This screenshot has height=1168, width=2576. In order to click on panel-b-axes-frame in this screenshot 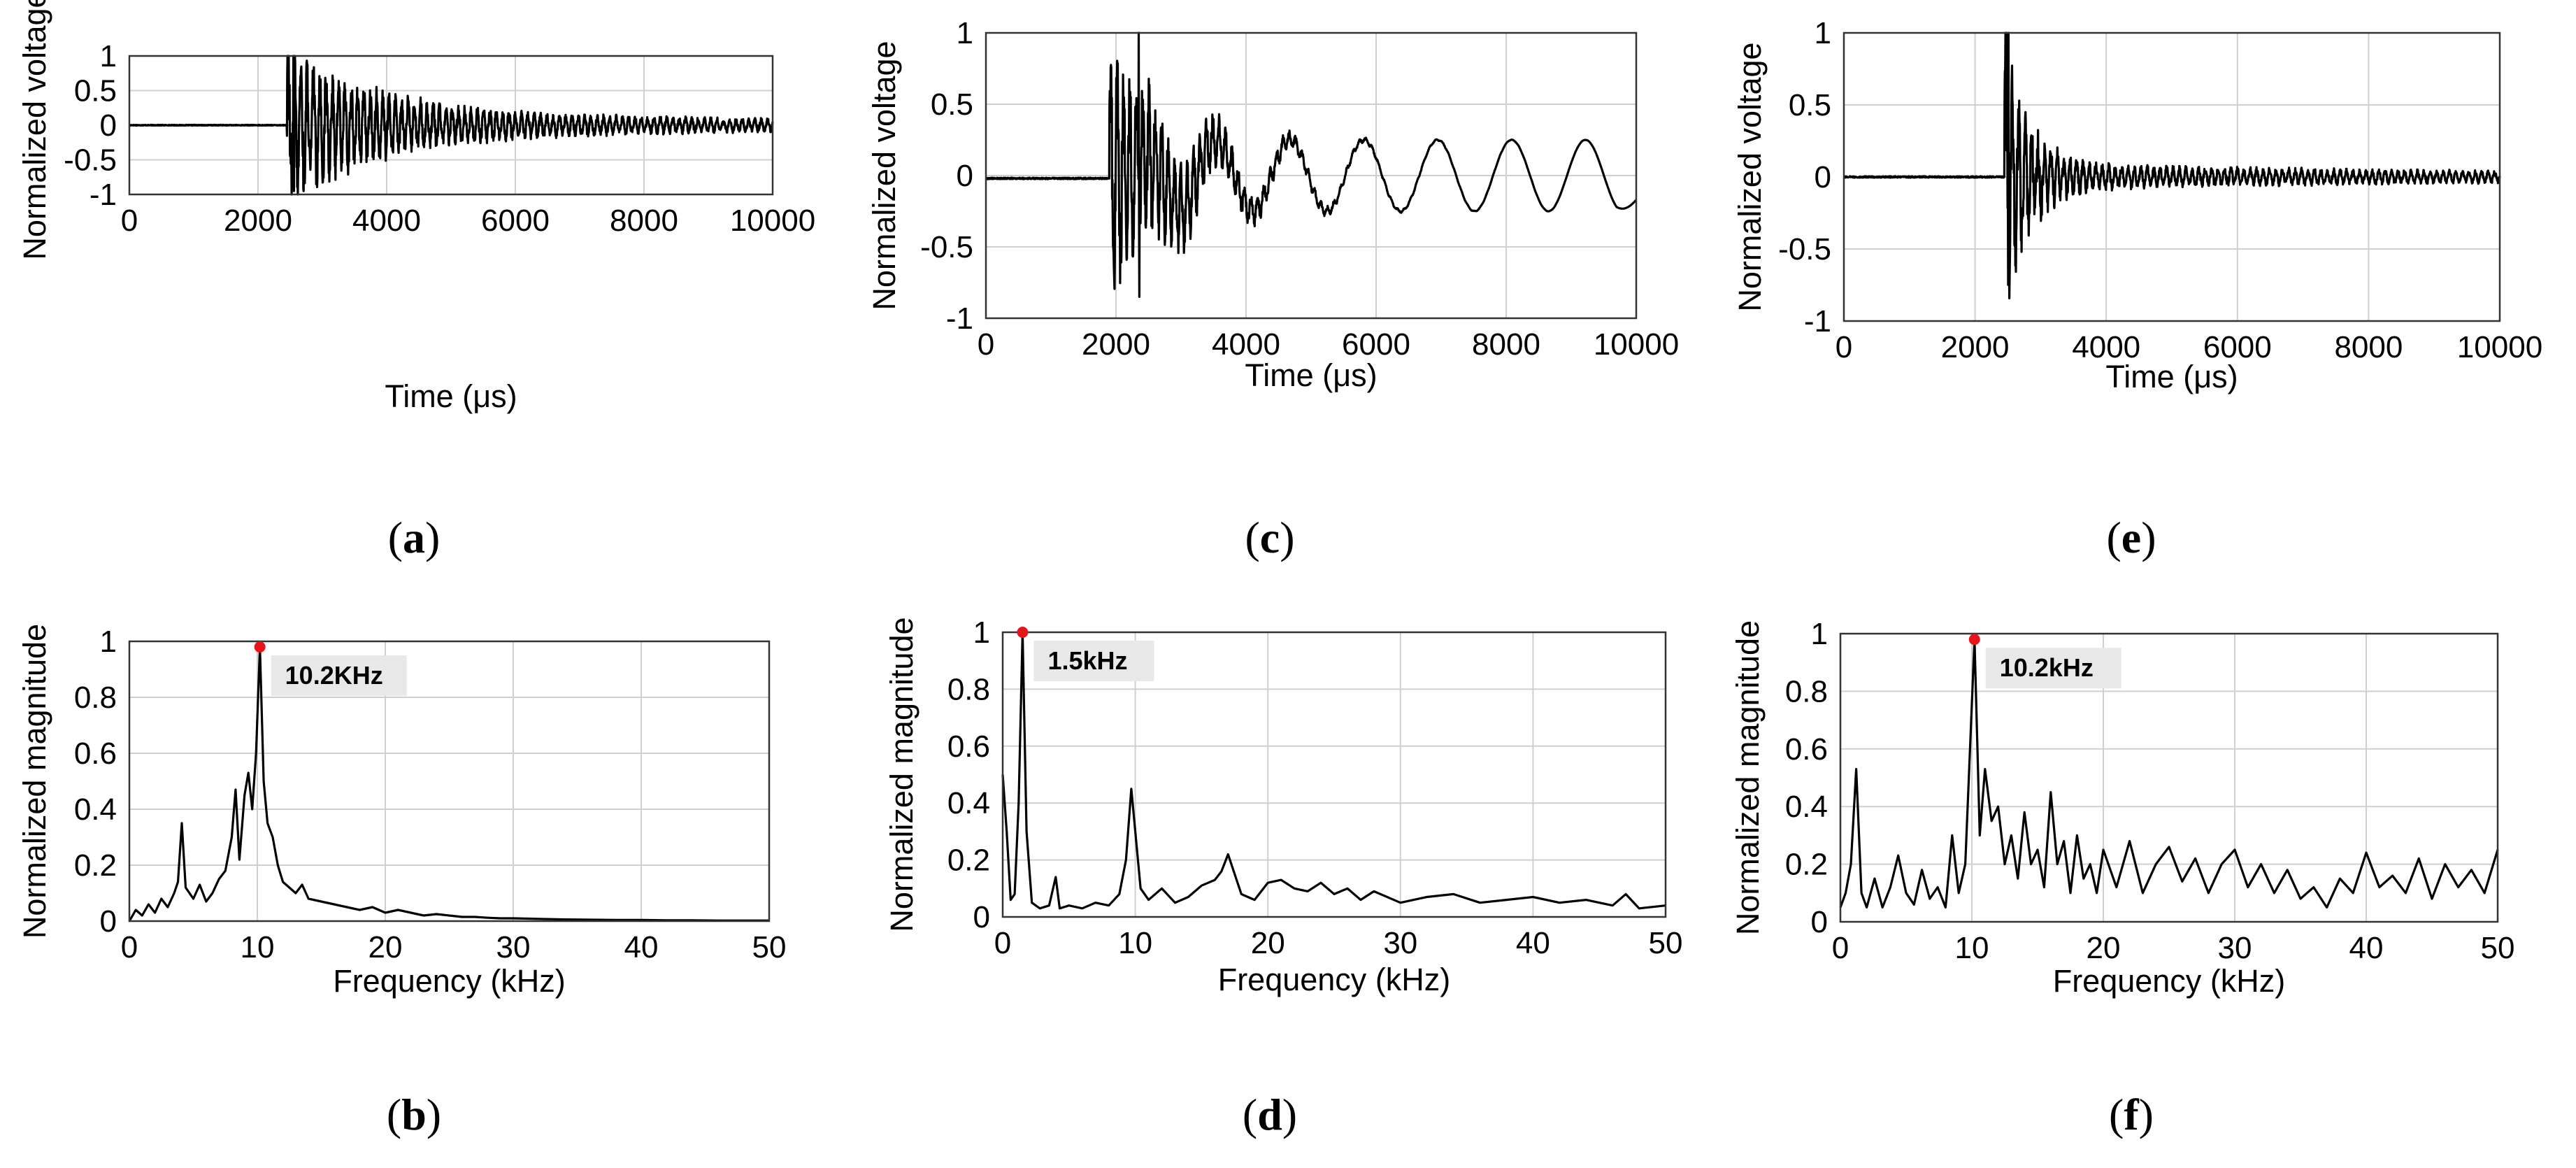, I will do `click(449, 782)`.